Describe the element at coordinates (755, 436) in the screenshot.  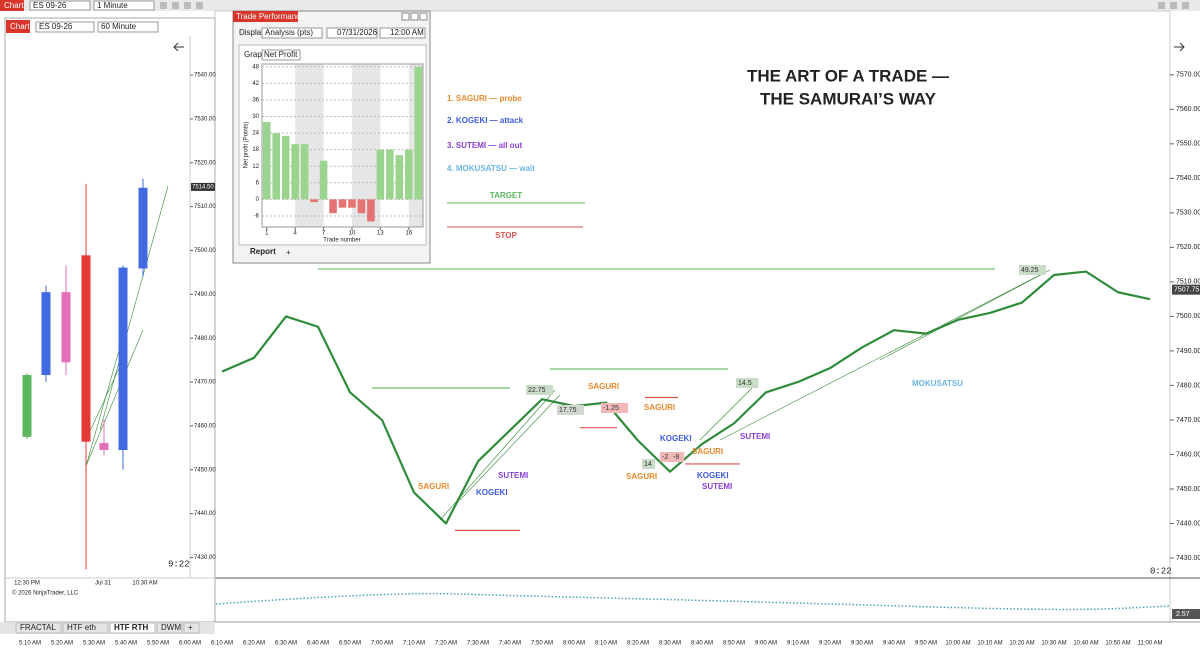
I see `annotation: SUTEMI` at that location.